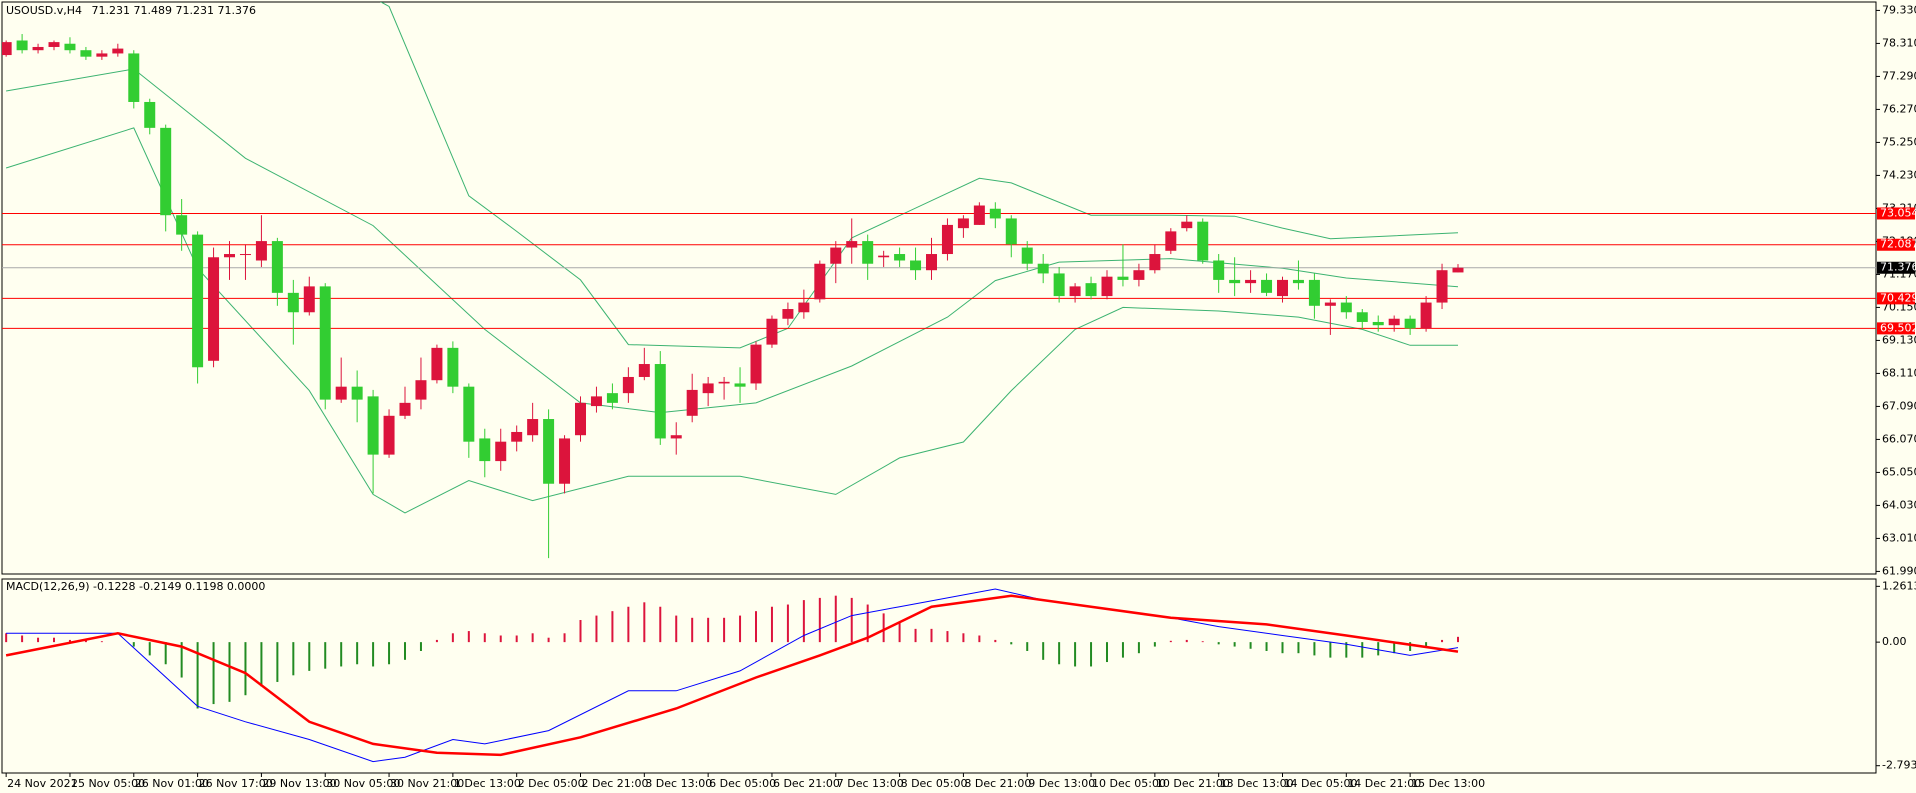 Image resolution: width=1916 pixels, height=793 pixels. I want to click on close: 71.376, so click(236, 10).